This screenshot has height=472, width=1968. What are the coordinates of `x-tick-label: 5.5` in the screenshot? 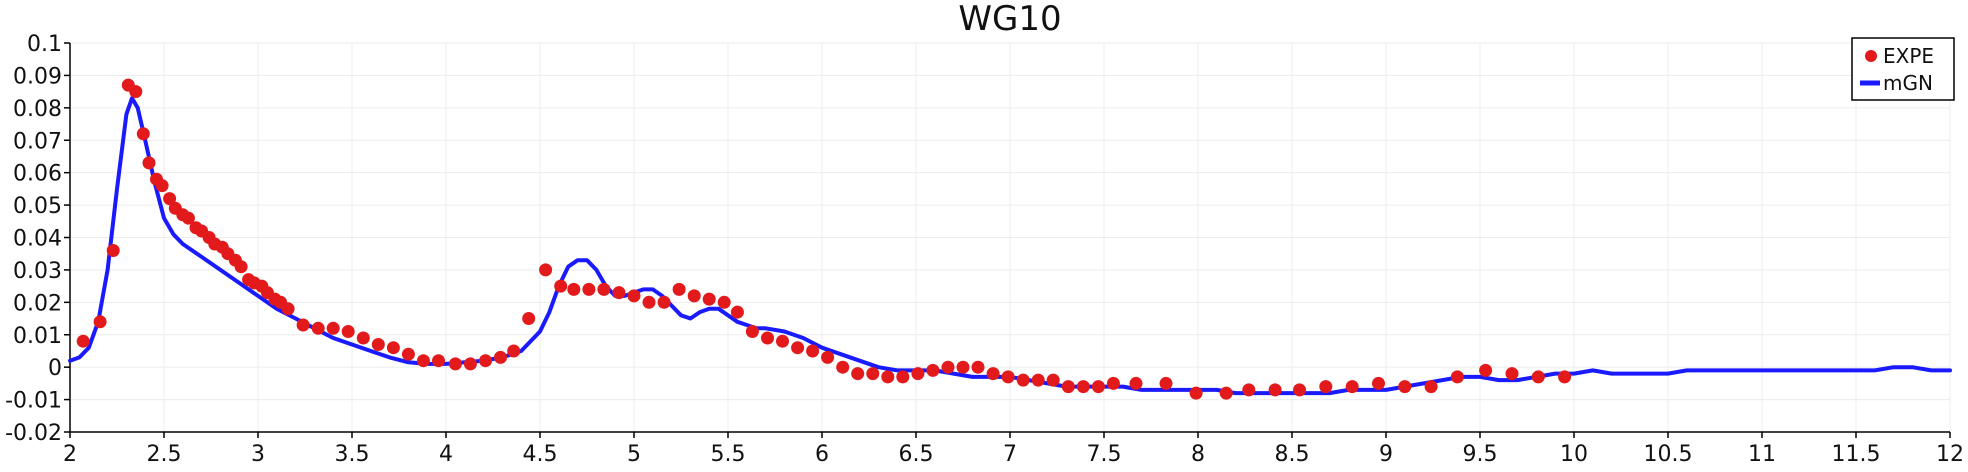 It's located at (728, 454).